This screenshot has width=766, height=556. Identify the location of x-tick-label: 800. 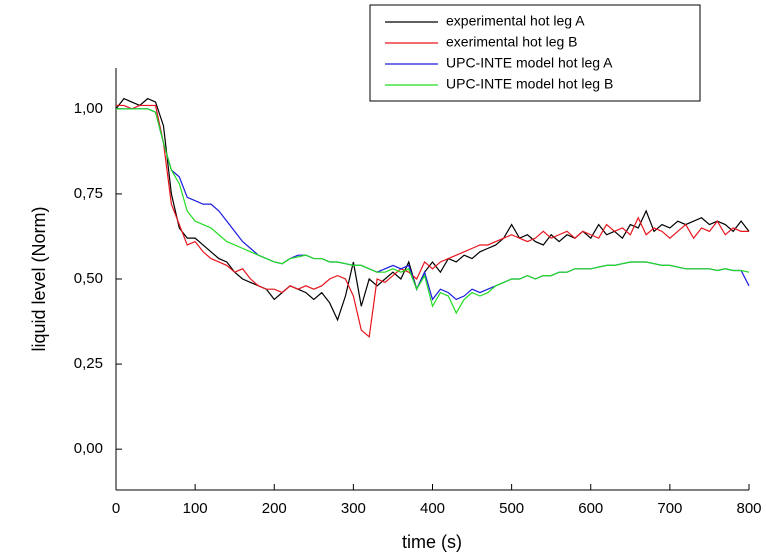
(748, 508).